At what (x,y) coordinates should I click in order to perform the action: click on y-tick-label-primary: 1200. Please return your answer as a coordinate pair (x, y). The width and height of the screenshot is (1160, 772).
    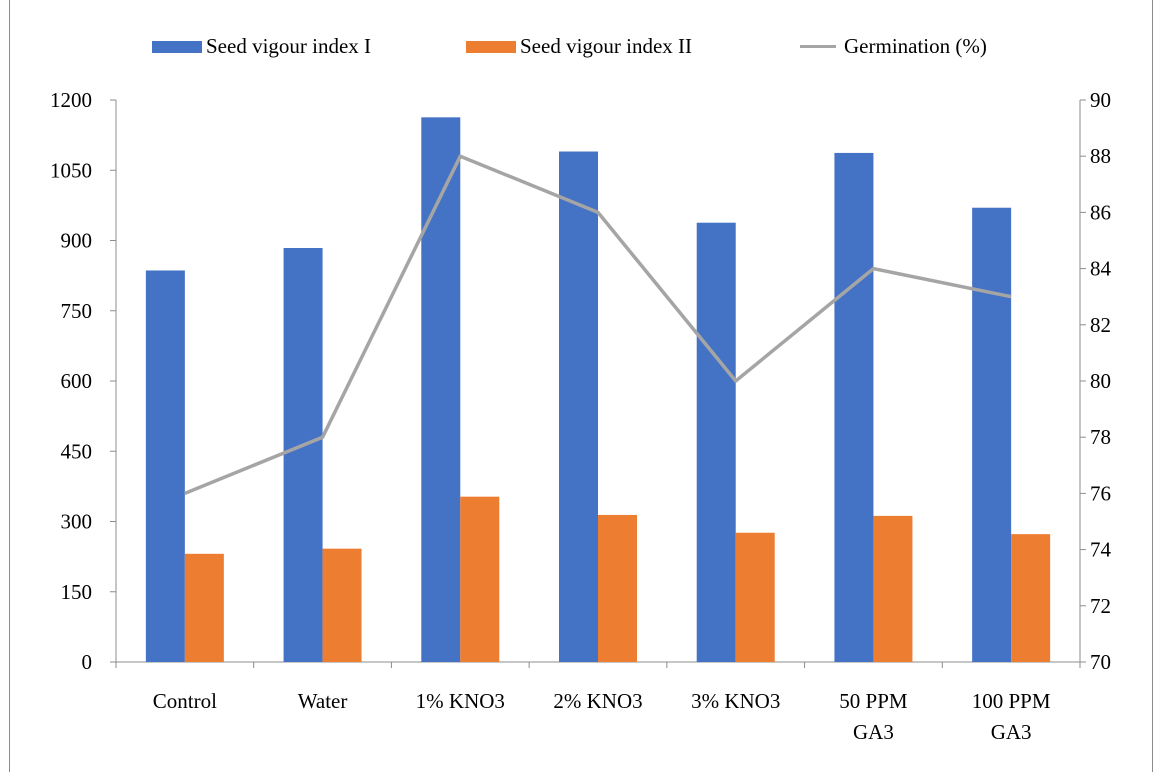
    Looking at the image, I should click on (71, 100).